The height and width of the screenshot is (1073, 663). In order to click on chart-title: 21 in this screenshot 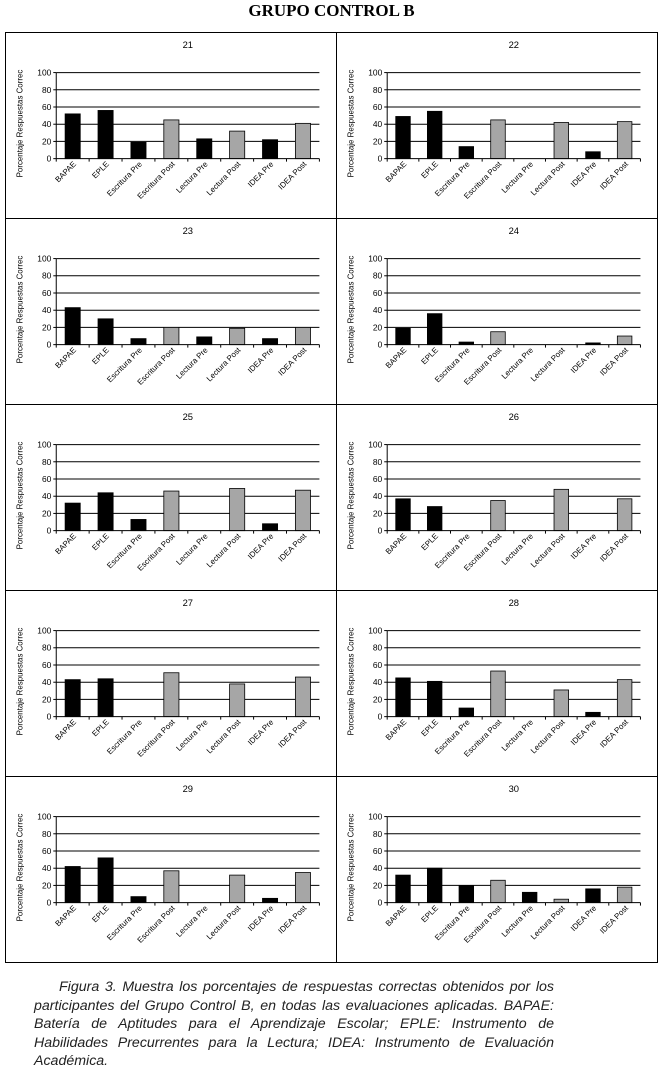, I will do `click(188, 44)`.